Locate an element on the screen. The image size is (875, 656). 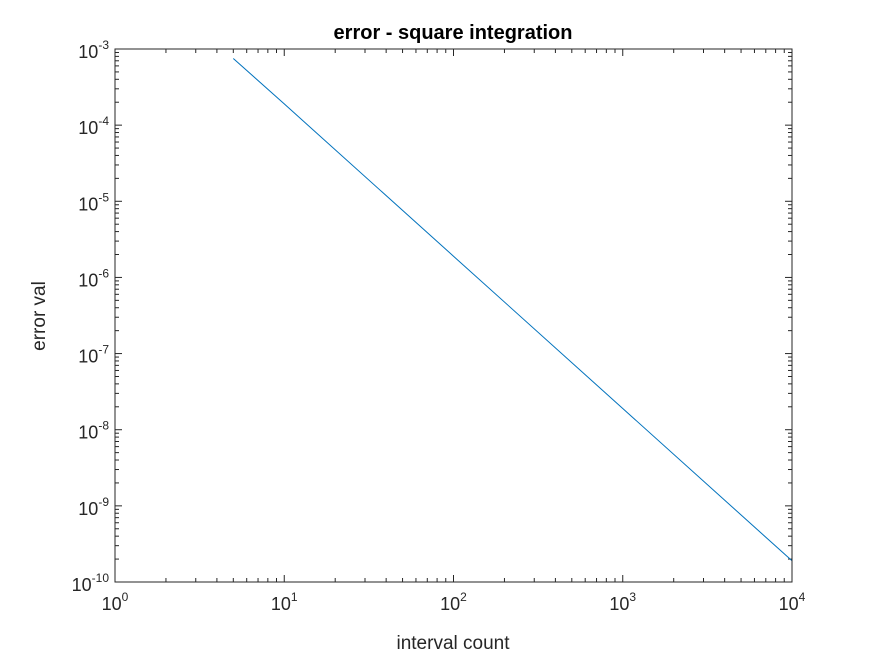
y-tick-label: 10⁻³ is located at coordinates (93, 50).